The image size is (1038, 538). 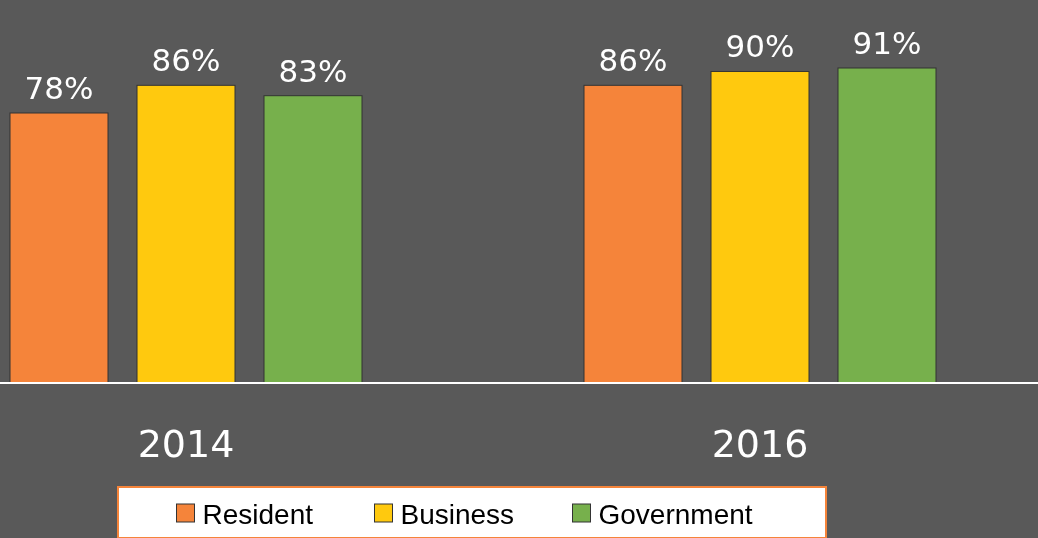 What do you see at coordinates (675, 514) in the screenshot?
I see `legend-label: Government` at bounding box center [675, 514].